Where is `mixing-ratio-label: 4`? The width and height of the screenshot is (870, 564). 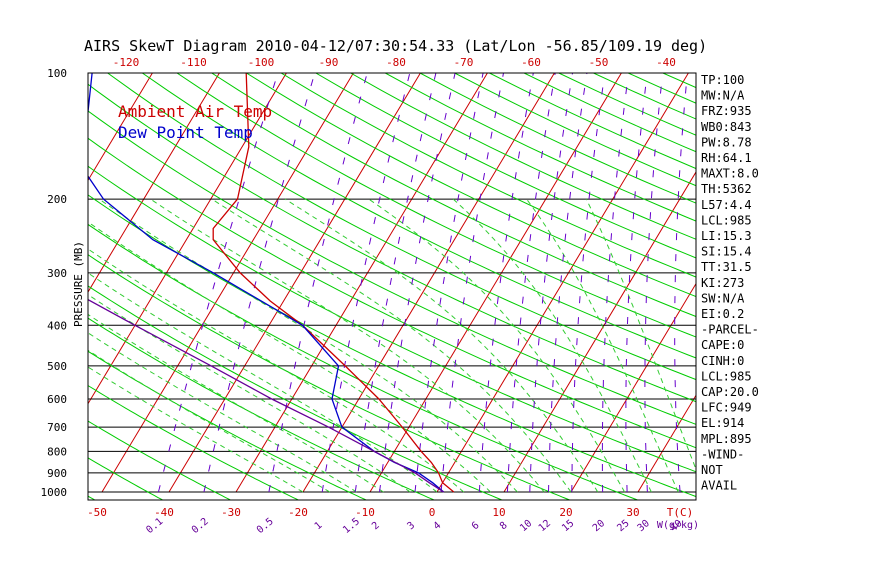
mixing-ratio-label: 4 is located at coordinates (438, 526).